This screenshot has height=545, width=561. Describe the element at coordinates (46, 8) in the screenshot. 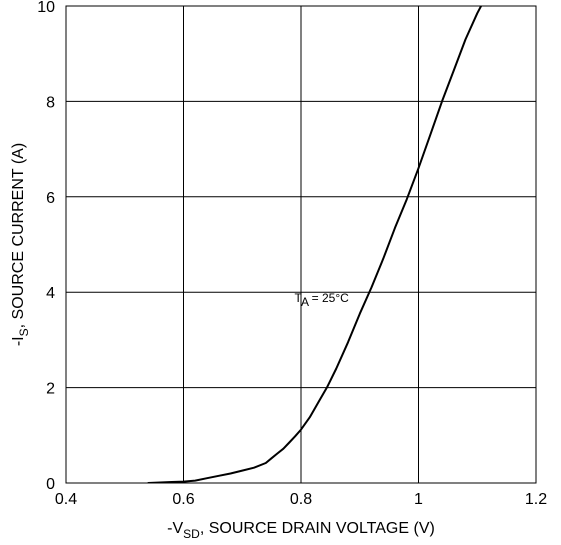

I see `y-tick-label: 10` at that location.